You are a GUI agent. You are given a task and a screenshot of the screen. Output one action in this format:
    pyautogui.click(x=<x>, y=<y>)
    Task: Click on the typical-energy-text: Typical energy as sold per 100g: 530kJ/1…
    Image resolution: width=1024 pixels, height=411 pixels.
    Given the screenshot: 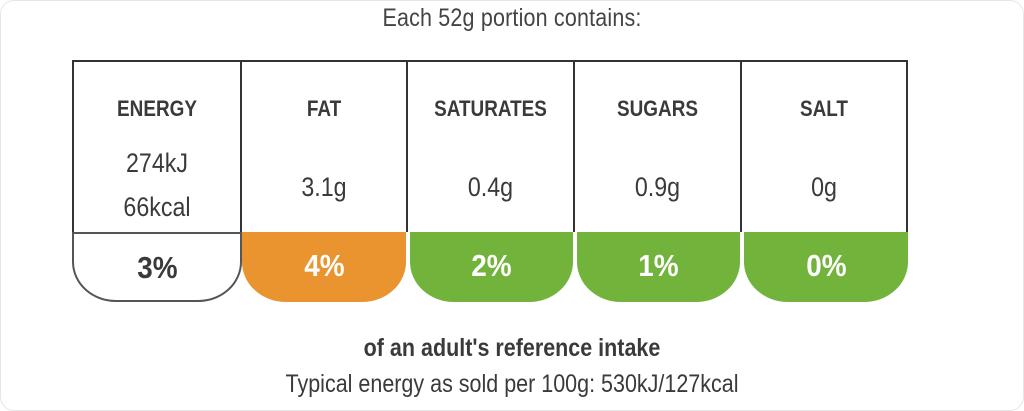 What is the action you would take?
    pyautogui.click(x=512, y=384)
    